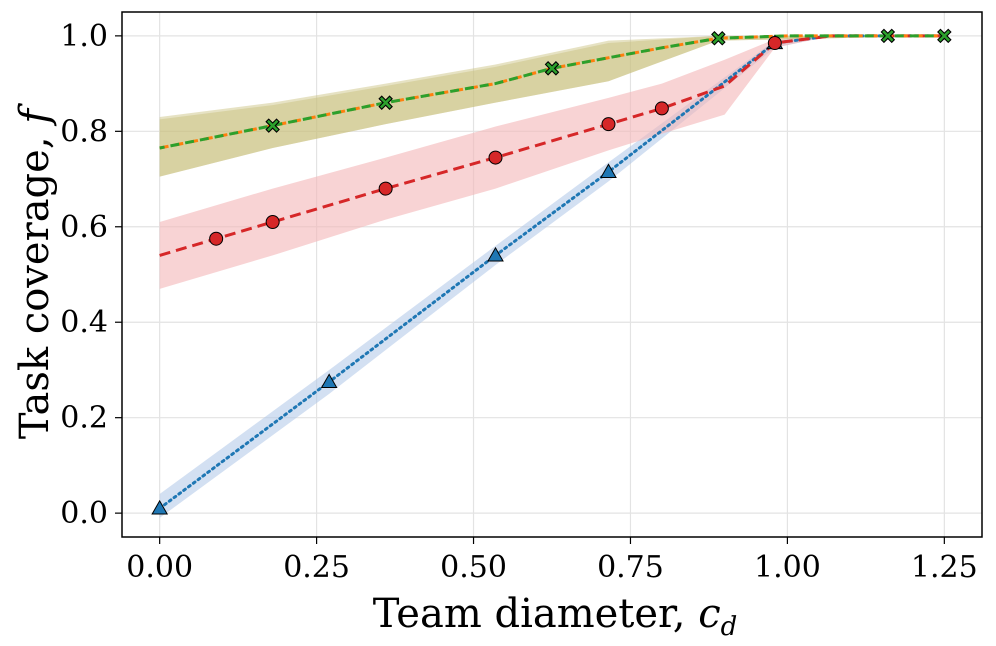 The height and width of the screenshot is (646, 996). What do you see at coordinates (787, 567) in the screenshot?
I see `x-tick-label: 1.00` at bounding box center [787, 567].